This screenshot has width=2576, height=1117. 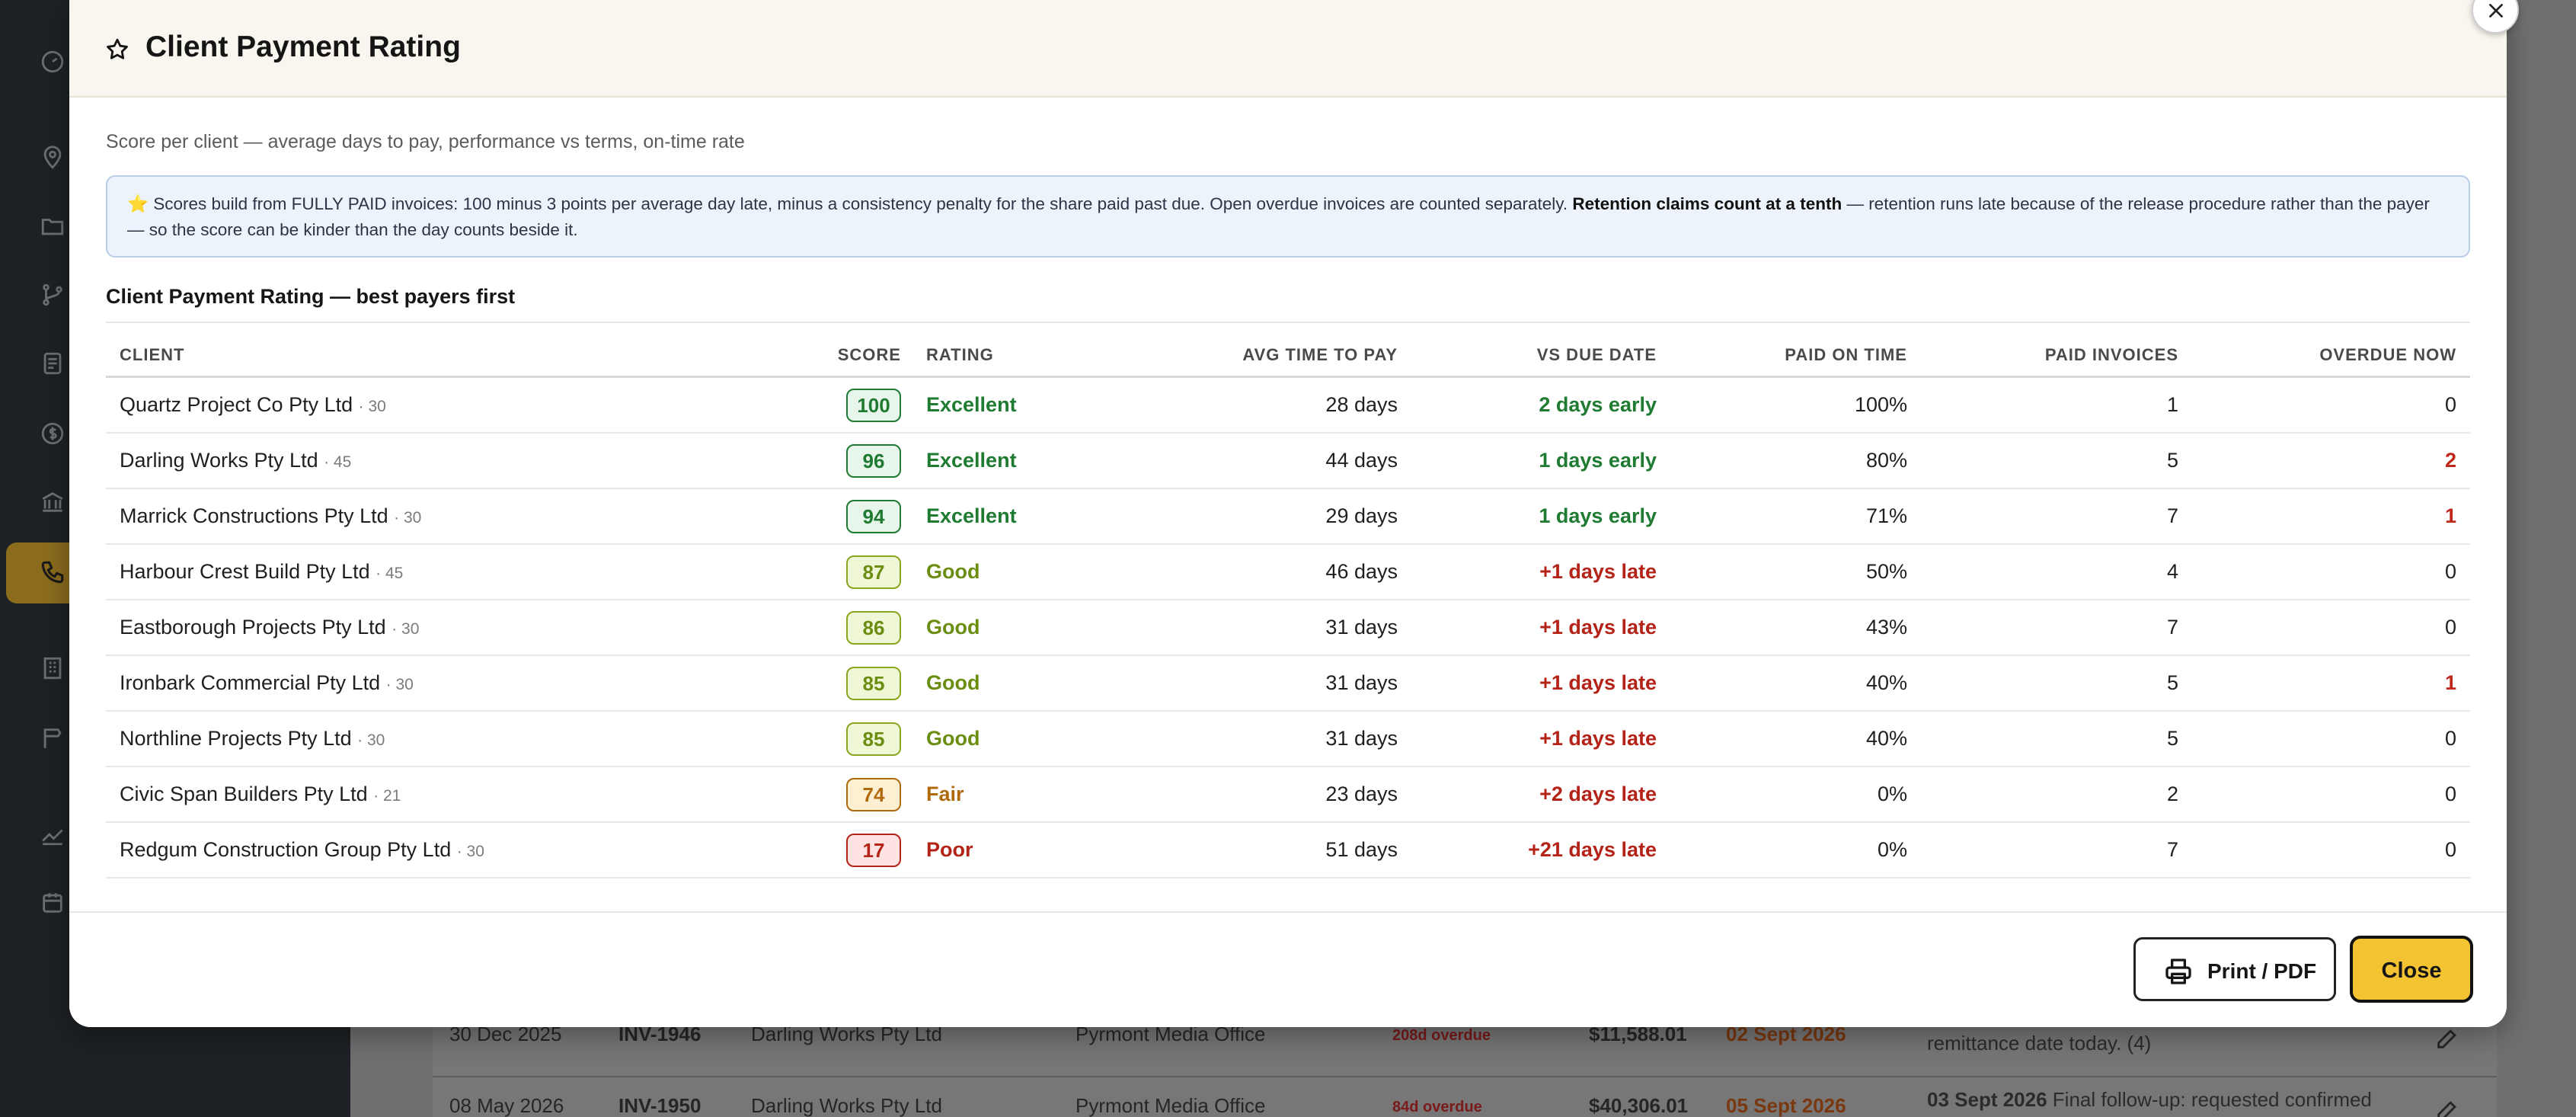 What do you see at coordinates (1598, 794) in the screenshot?
I see `cell-vs-due: +2 days late` at bounding box center [1598, 794].